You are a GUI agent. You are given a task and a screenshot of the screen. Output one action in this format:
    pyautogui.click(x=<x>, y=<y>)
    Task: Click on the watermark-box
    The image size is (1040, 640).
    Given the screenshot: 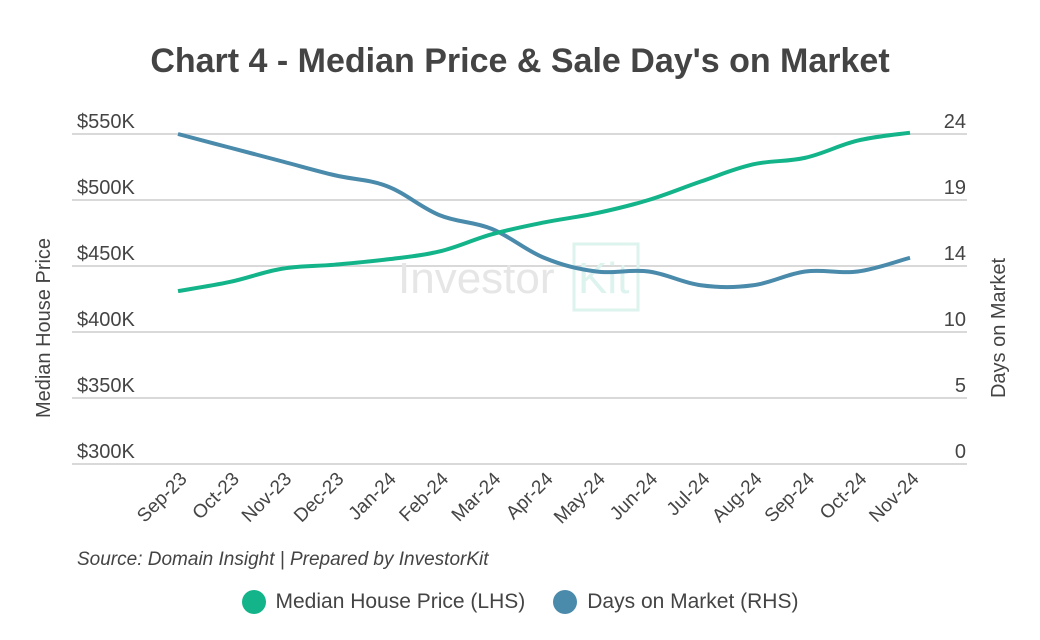 What is the action you would take?
    pyautogui.click(x=606, y=277)
    